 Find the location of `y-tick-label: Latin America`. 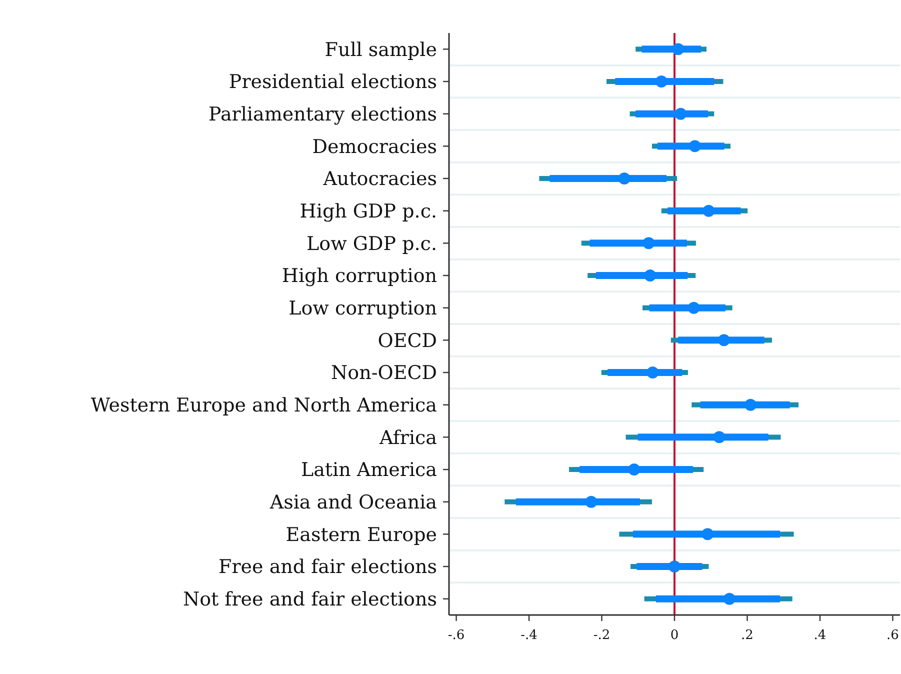

y-tick-label: Latin America is located at coordinates (368, 470).